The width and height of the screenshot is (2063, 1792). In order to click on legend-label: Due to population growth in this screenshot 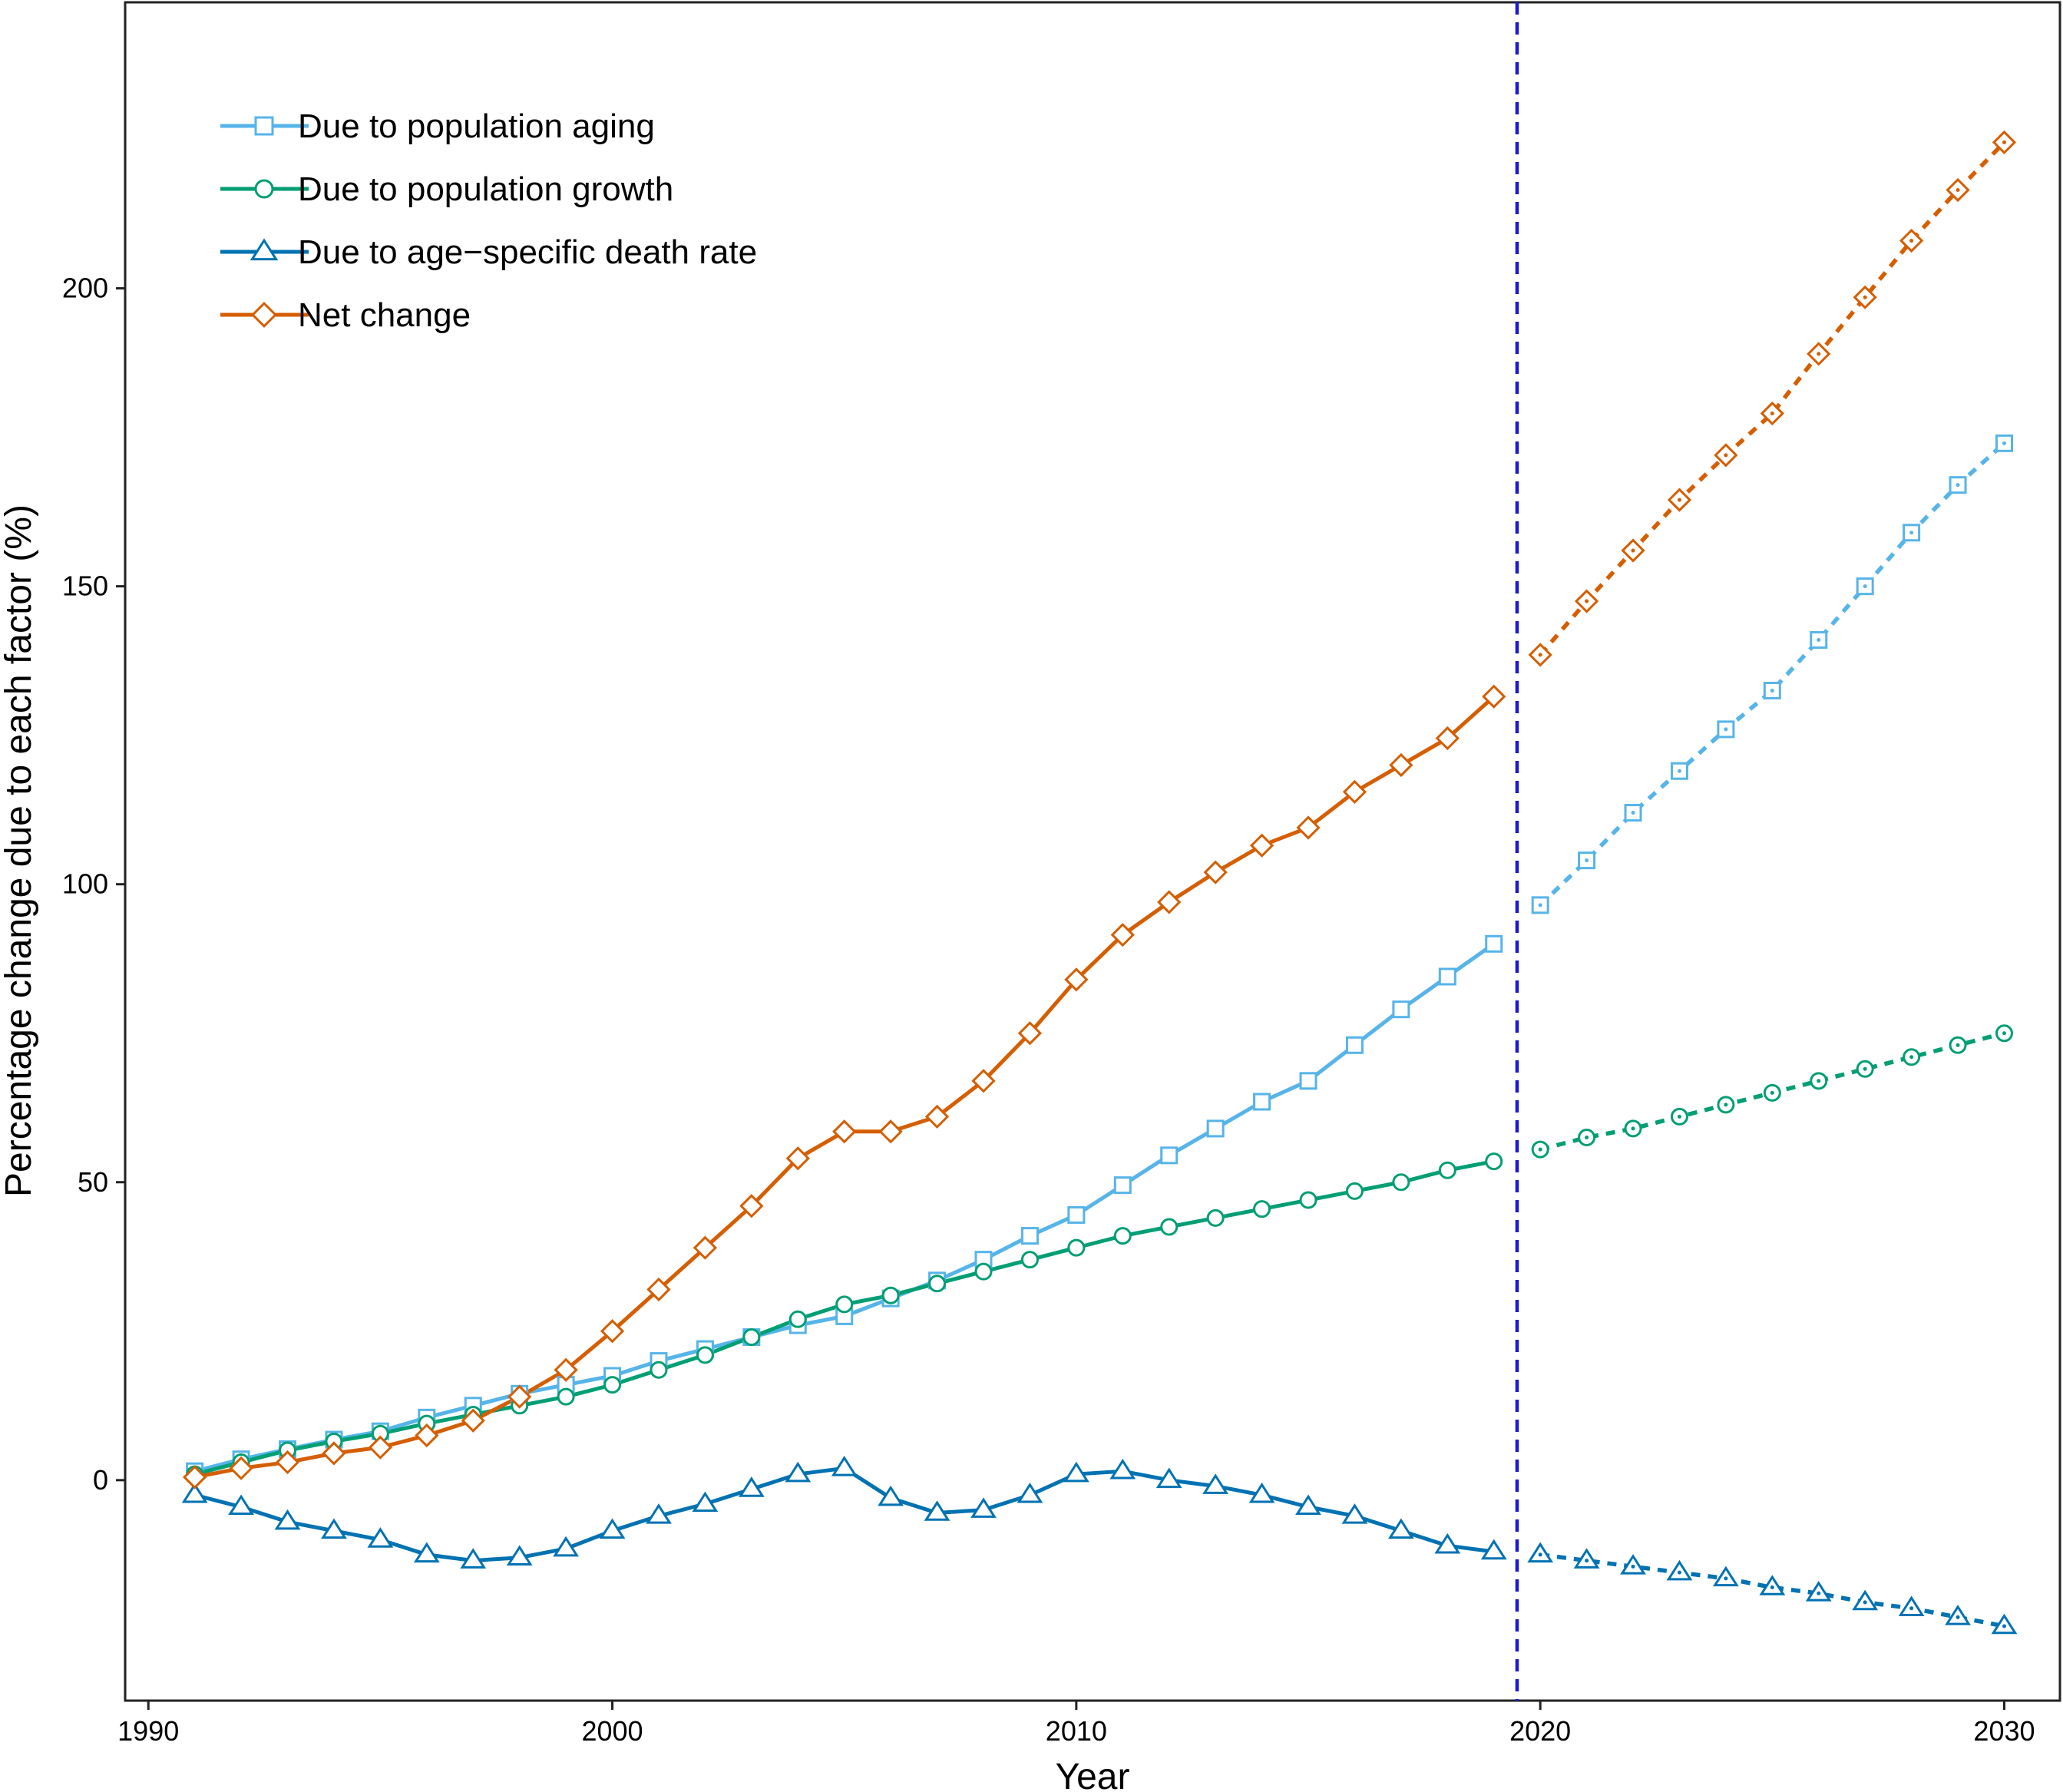, I will do `click(485, 189)`.